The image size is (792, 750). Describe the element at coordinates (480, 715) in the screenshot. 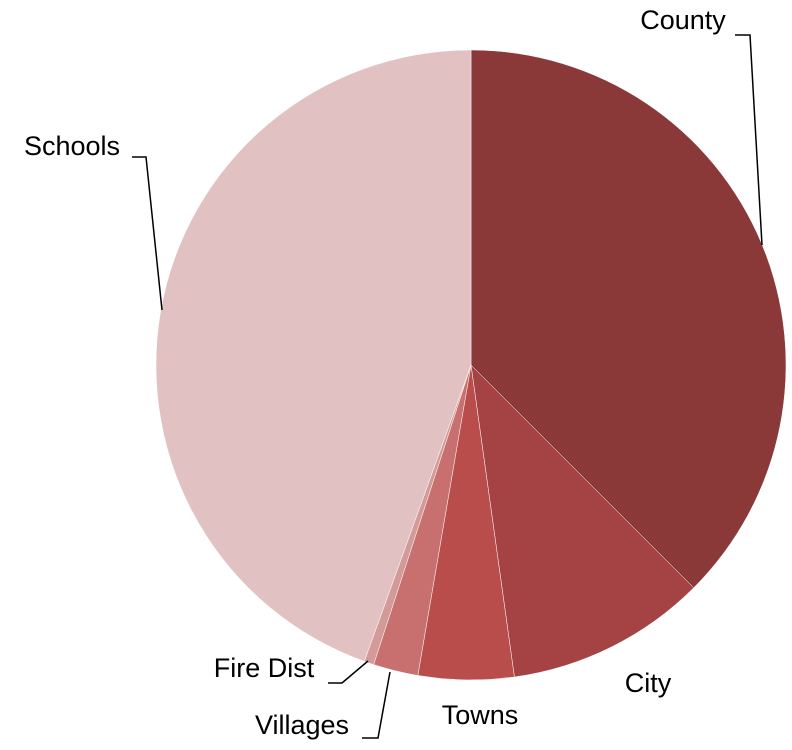

I see `slice-label: Towns` at that location.